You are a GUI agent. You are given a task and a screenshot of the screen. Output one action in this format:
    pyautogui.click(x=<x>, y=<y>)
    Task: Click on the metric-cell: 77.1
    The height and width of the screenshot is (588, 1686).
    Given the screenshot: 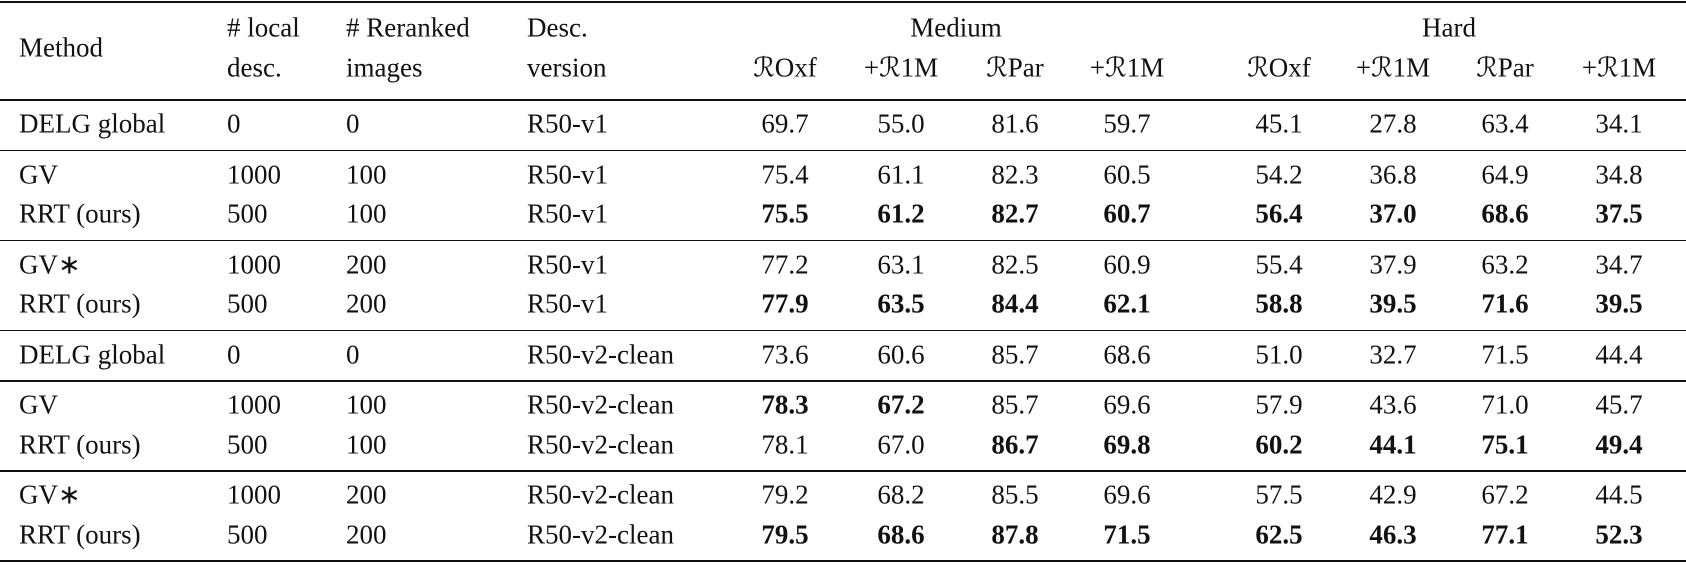 What is the action you would take?
    pyautogui.click(x=1505, y=534)
    